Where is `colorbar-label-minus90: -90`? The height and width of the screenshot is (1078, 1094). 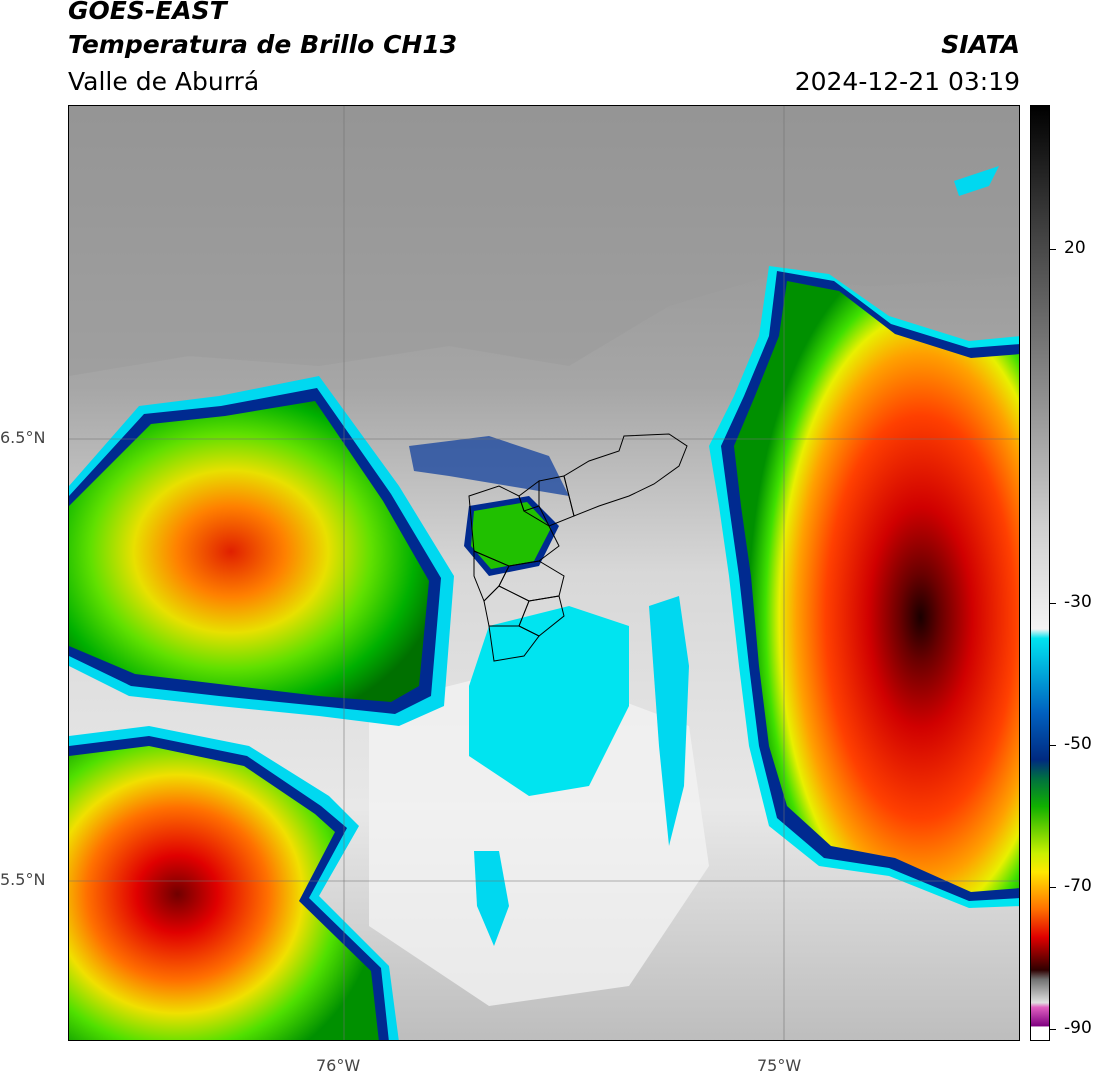
colorbar-label-minus90: -90 is located at coordinates (1078, 1028).